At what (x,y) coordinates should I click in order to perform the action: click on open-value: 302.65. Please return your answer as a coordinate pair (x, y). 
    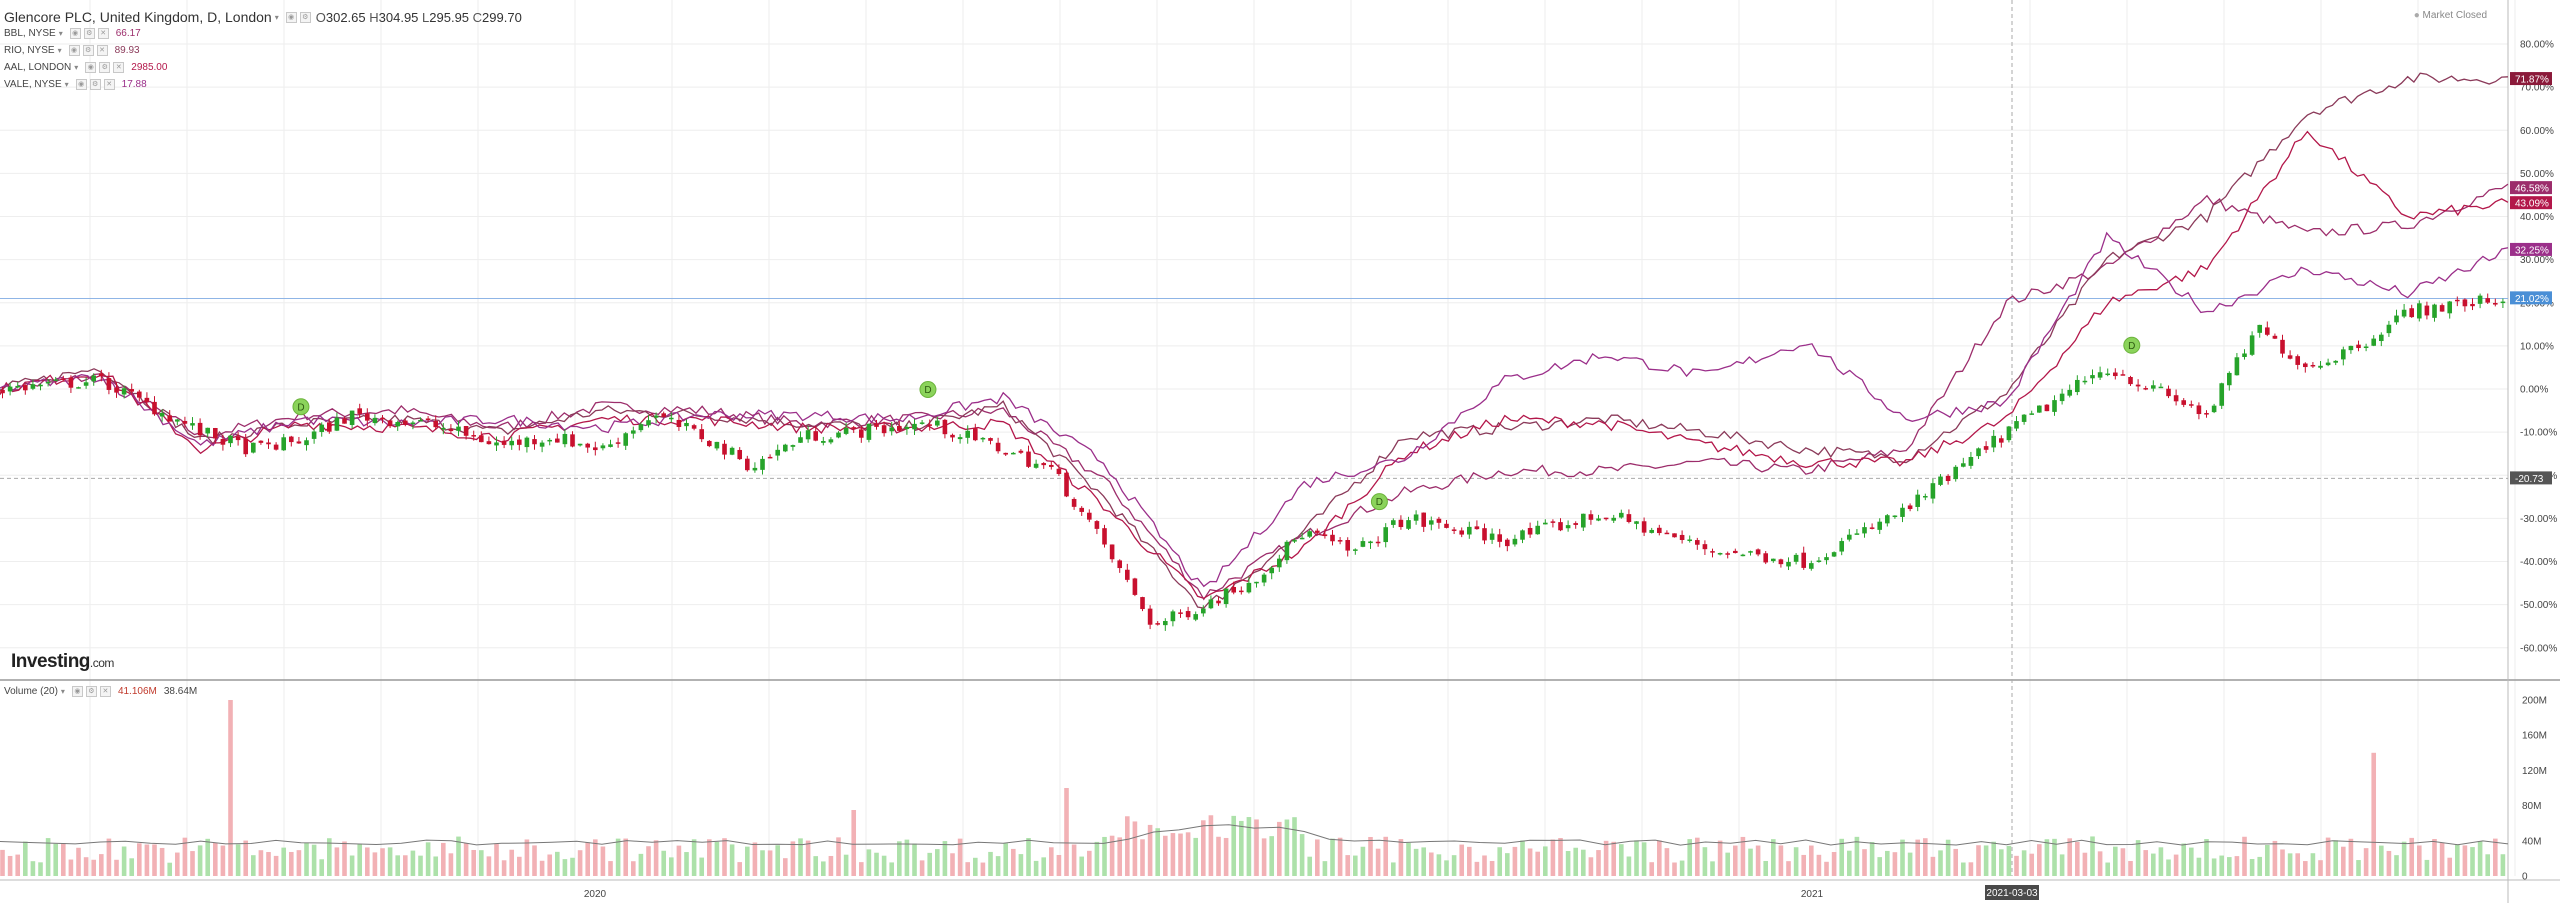
    Looking at the image, I should click on (345, 17).